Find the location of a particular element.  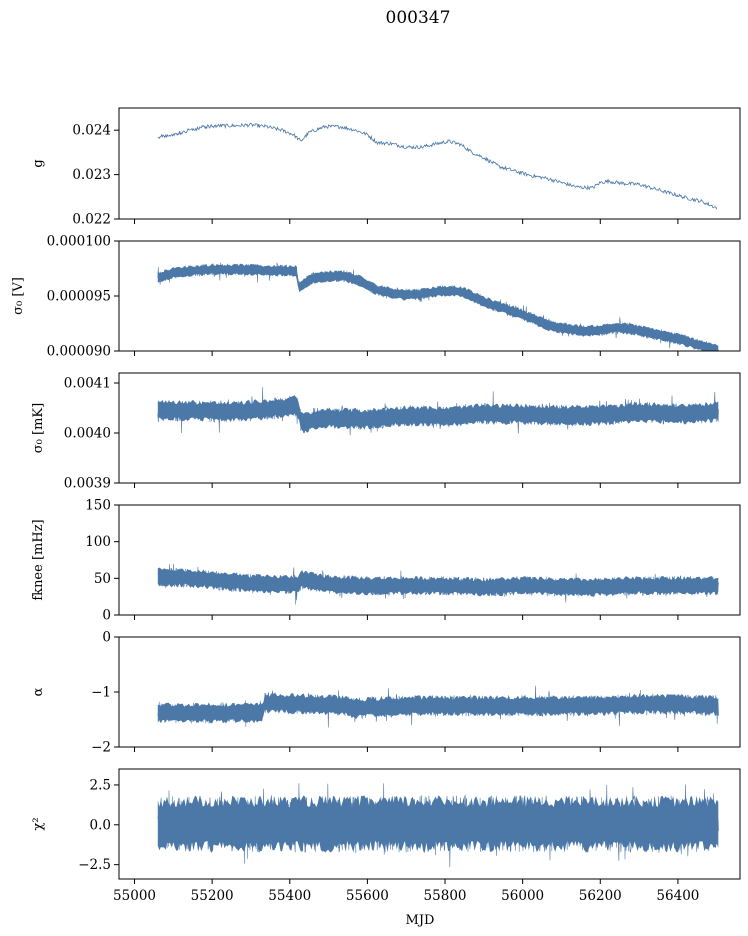

alpha-series-line is located at coordinates (438, 706).